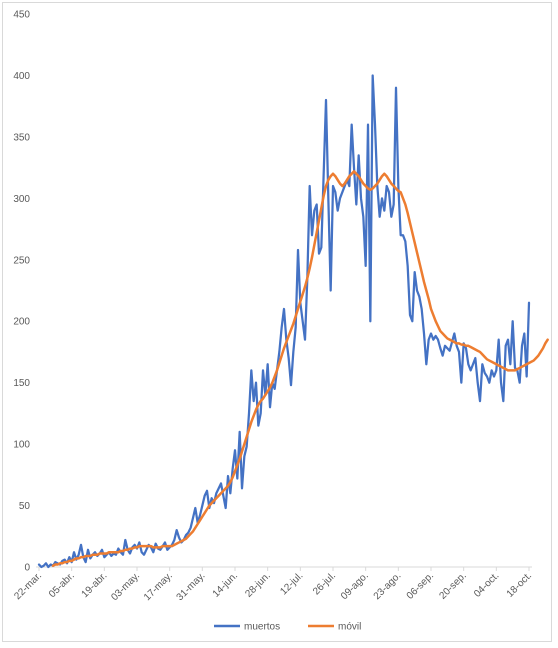 Image resolution: width=558 pixels, height=648 pixels. I want to click on y-axis: 0 50 100 150 200 250 300 350 400 450, so click(21, 292).